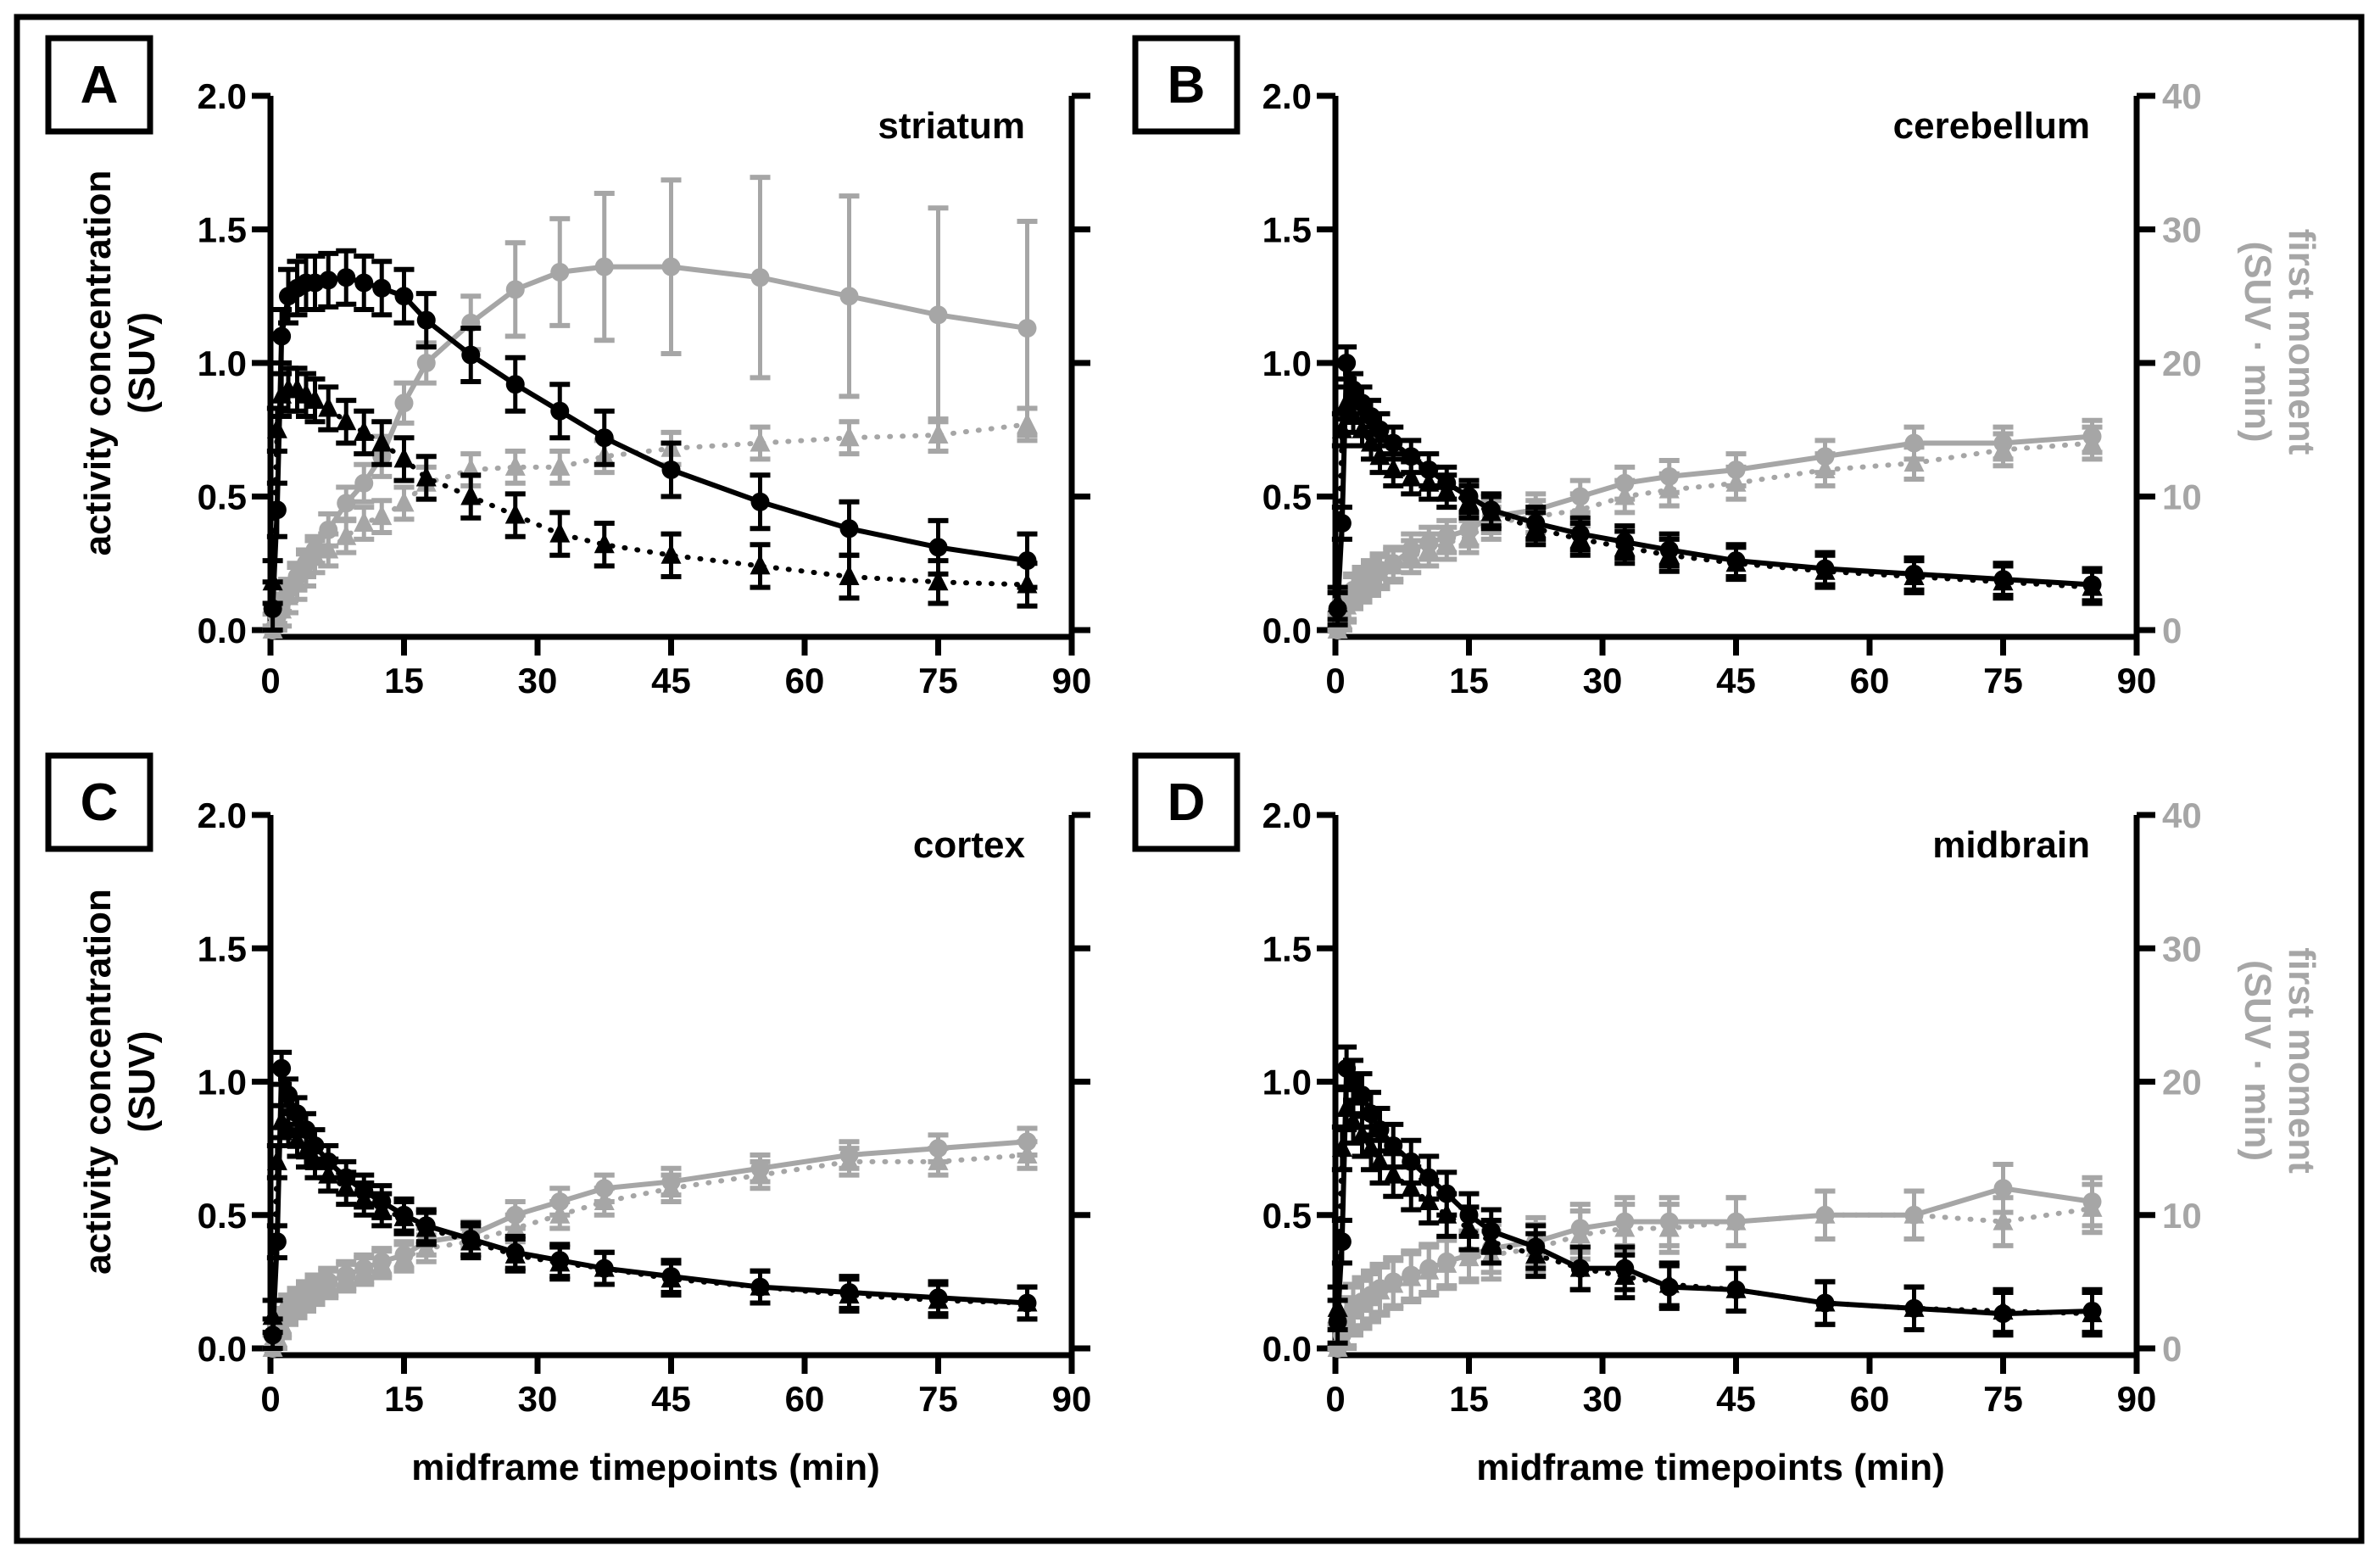  Describe the element at coordinates (969, 845) in the screenshot. I see `panel-title: cortex` at that location.